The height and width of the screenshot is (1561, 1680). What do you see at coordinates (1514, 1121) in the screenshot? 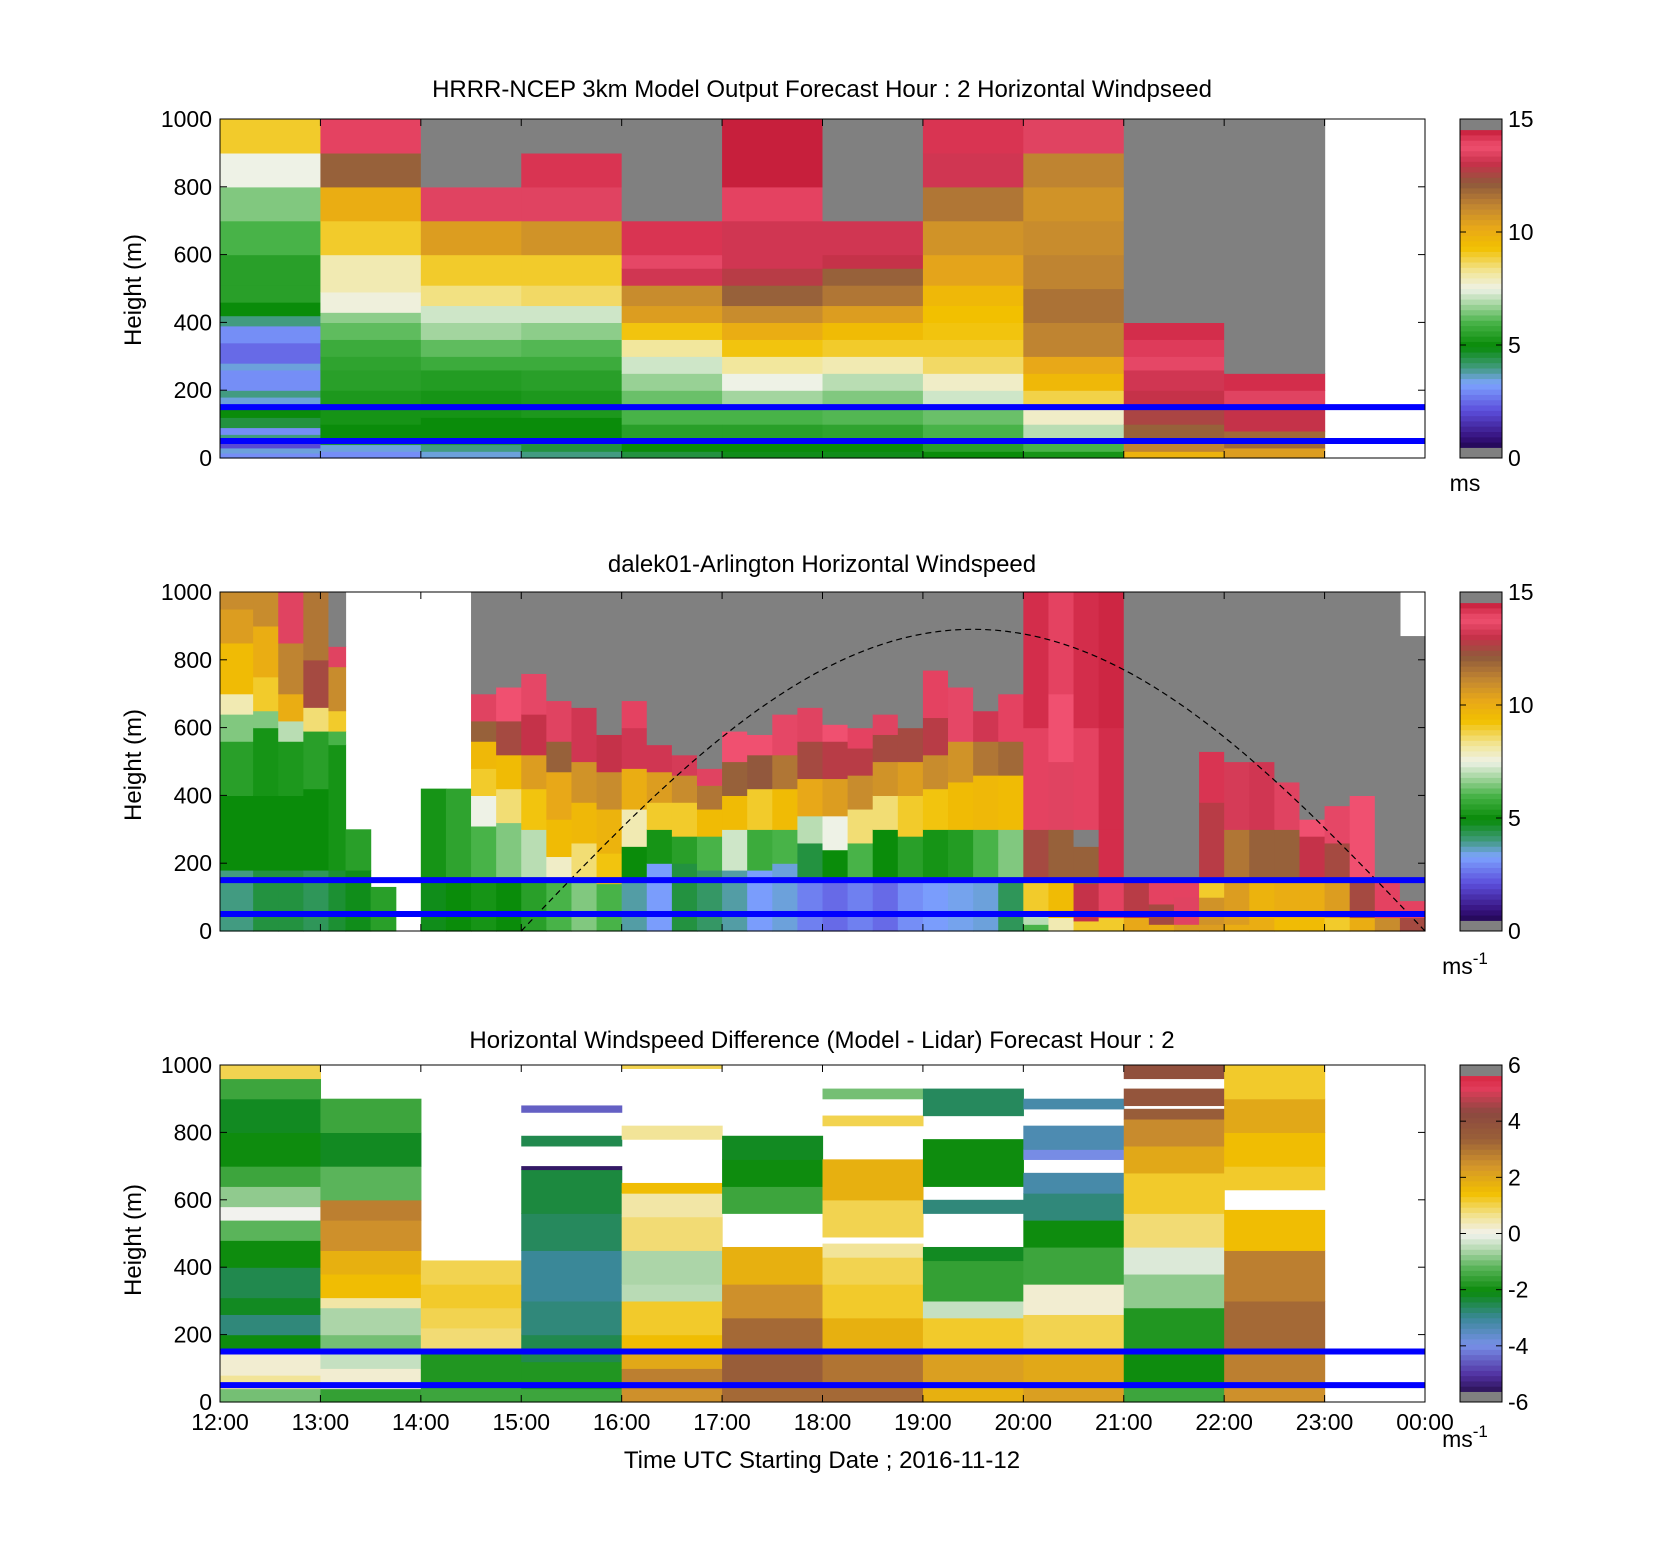
I see `colorbar-tick-label-difference-5: 4` at bounding box center [1514, 1121].